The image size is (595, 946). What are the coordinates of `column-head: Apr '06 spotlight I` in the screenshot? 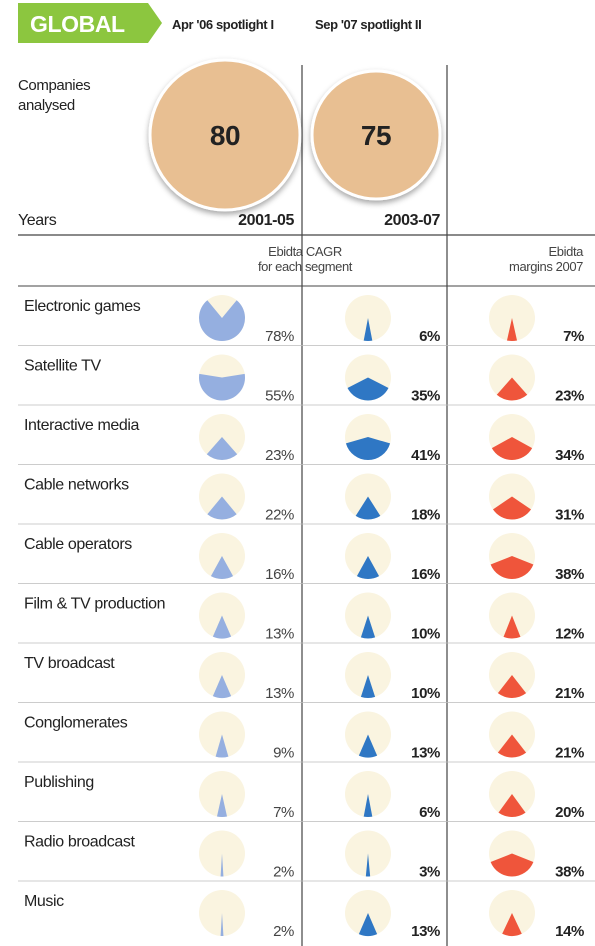 It's located at (223, 24).